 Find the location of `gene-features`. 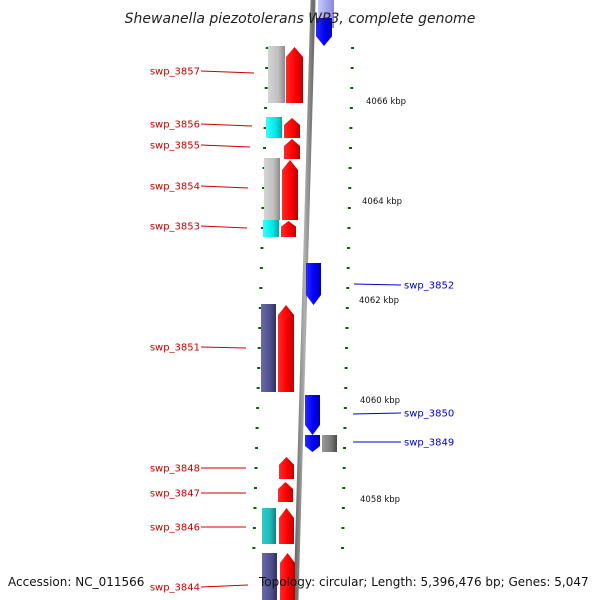

gene-features is located at coordinates (299, 300).